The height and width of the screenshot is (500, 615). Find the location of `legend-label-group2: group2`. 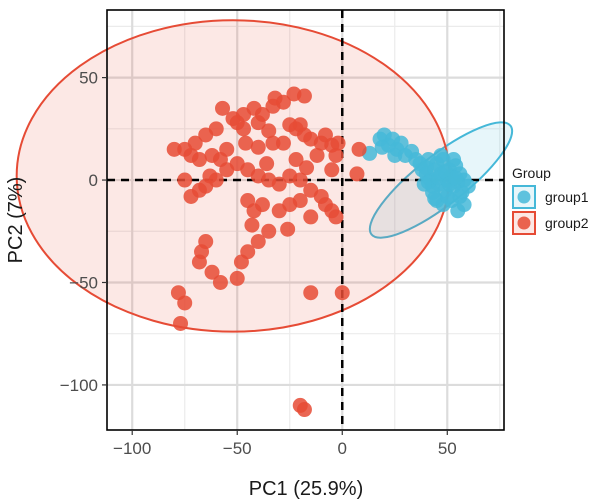

legend-label-group2: group2 is located at coordinates (567, 223).